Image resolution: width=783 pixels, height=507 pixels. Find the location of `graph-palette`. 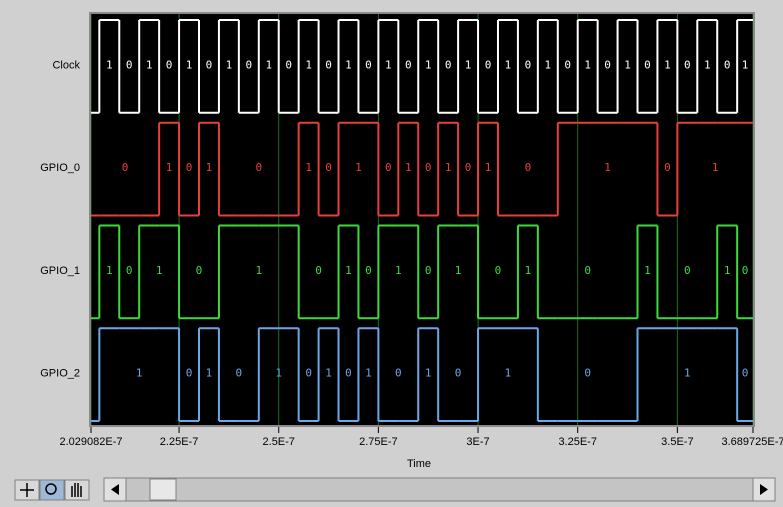

graph-palette is located at coordinates (52, 490).